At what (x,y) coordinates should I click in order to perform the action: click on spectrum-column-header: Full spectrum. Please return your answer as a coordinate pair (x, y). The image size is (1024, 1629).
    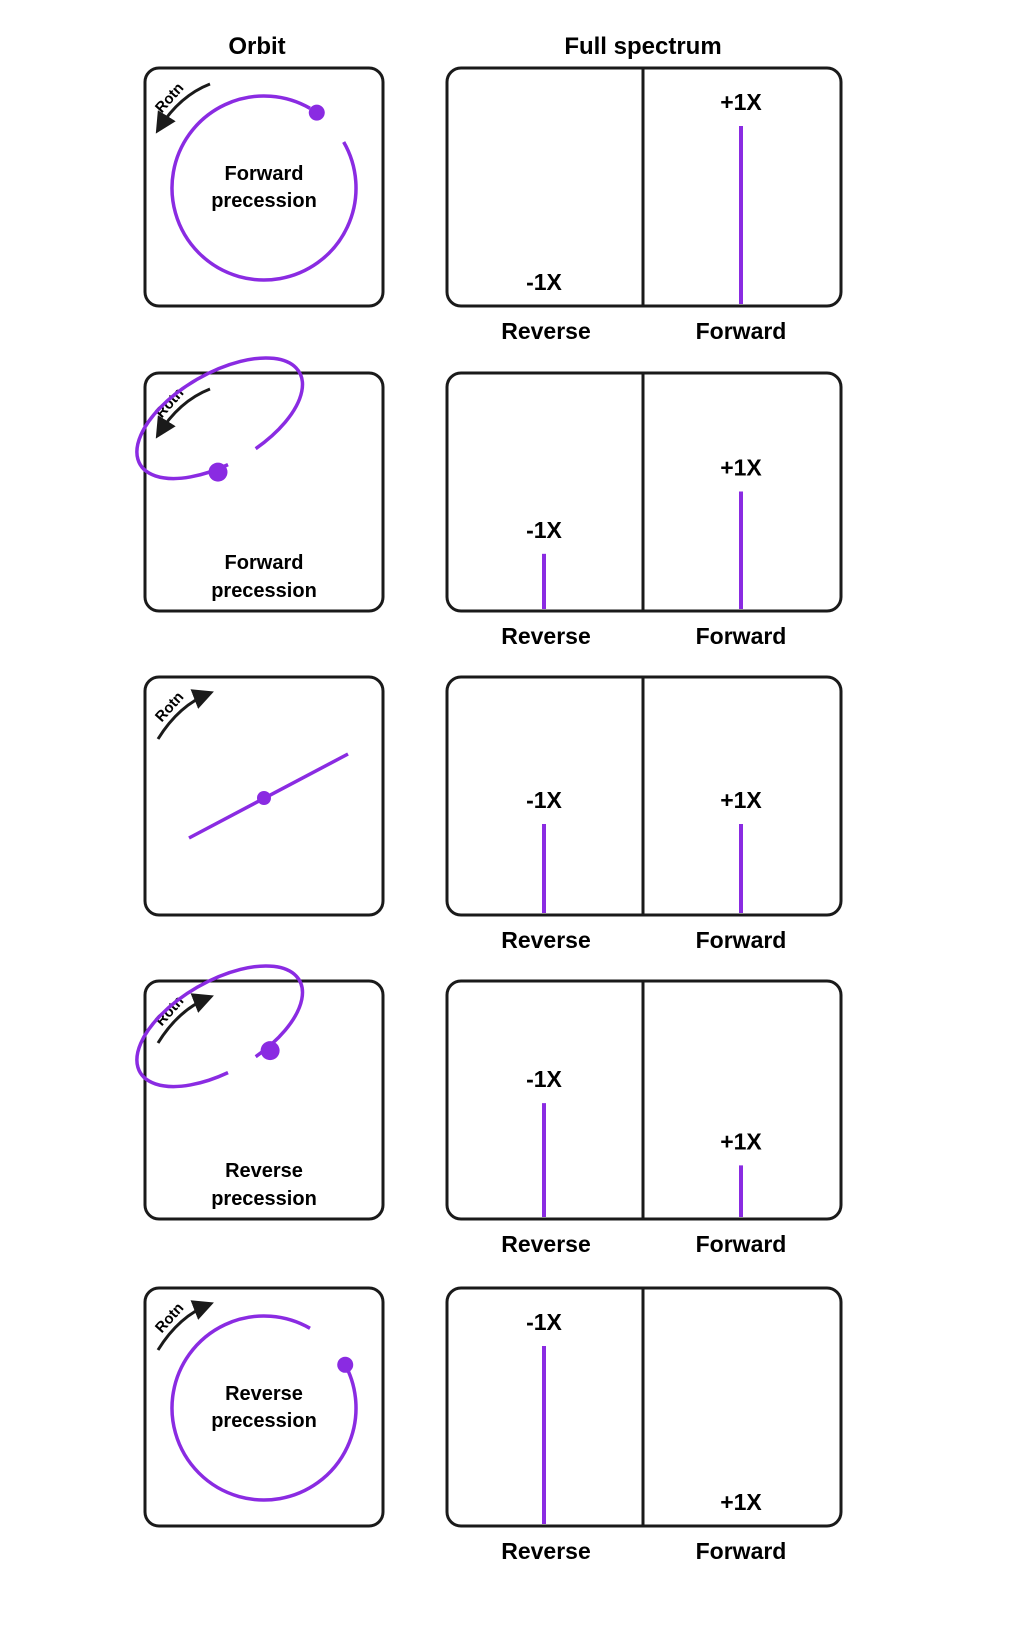
    Looking at the image, I should click on (642, 46).